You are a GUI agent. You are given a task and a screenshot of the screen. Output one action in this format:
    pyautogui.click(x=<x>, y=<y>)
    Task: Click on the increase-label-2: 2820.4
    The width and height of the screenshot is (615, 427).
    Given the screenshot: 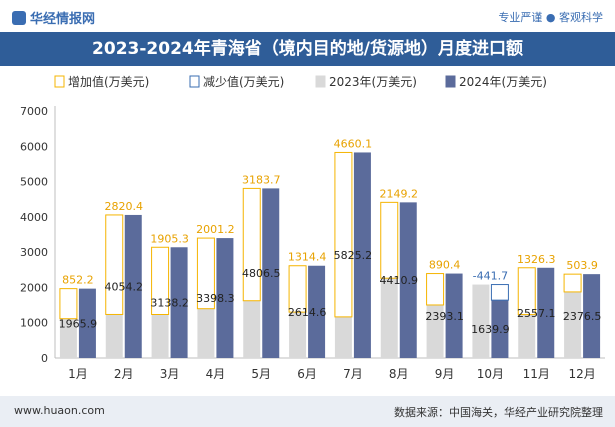 What is the action you would take?
    pyautogui.click(x=124, y=206)
    